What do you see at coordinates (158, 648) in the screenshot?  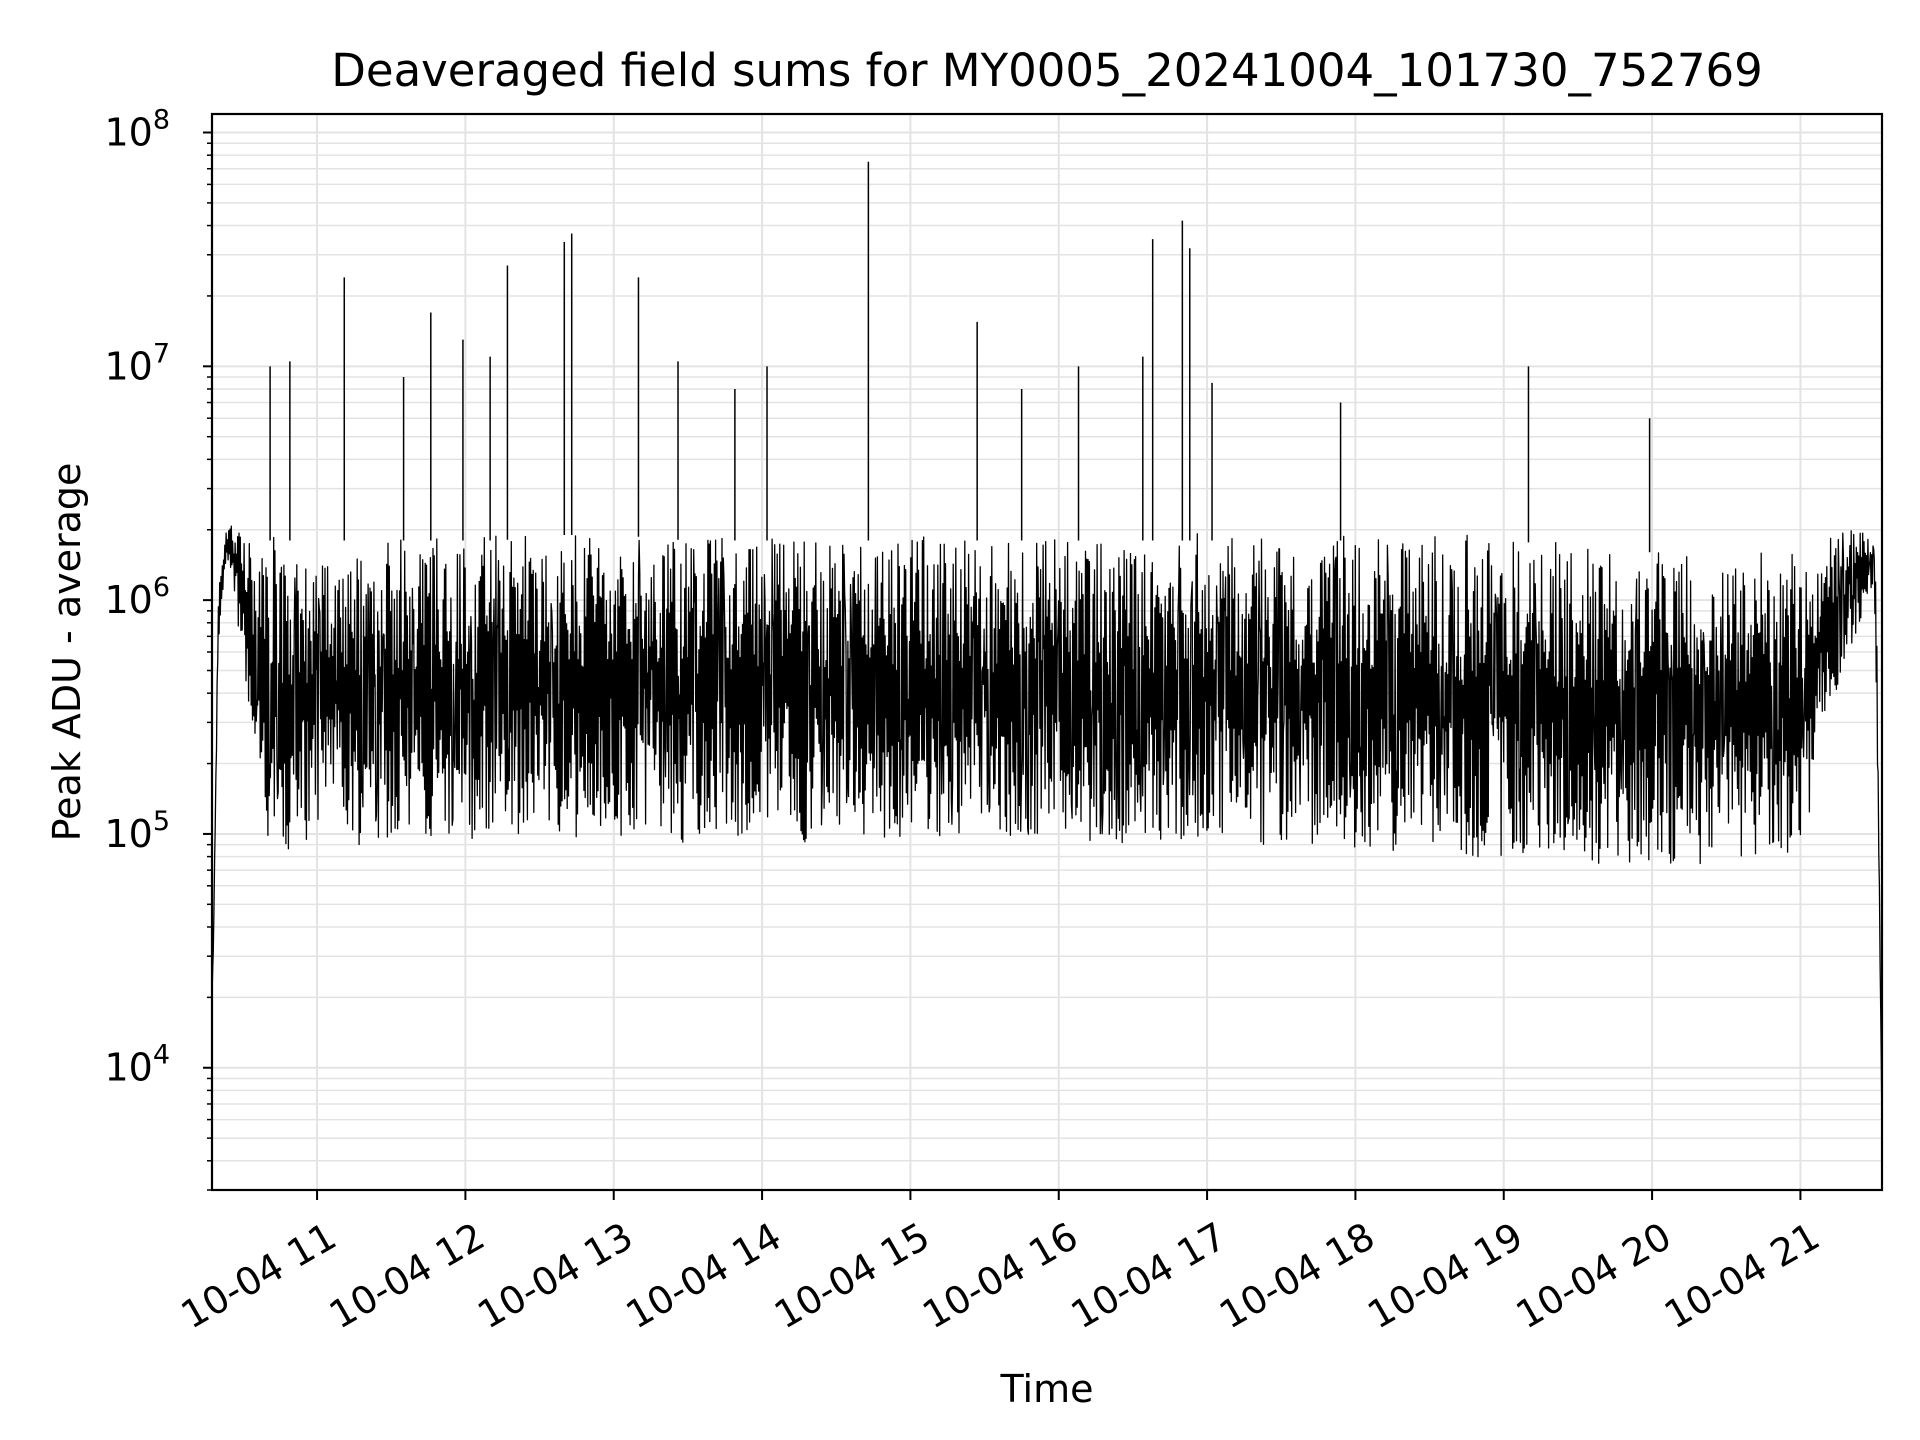 I see `y-axis: 104 105 106 107 108` at bounding box center [158, 648].